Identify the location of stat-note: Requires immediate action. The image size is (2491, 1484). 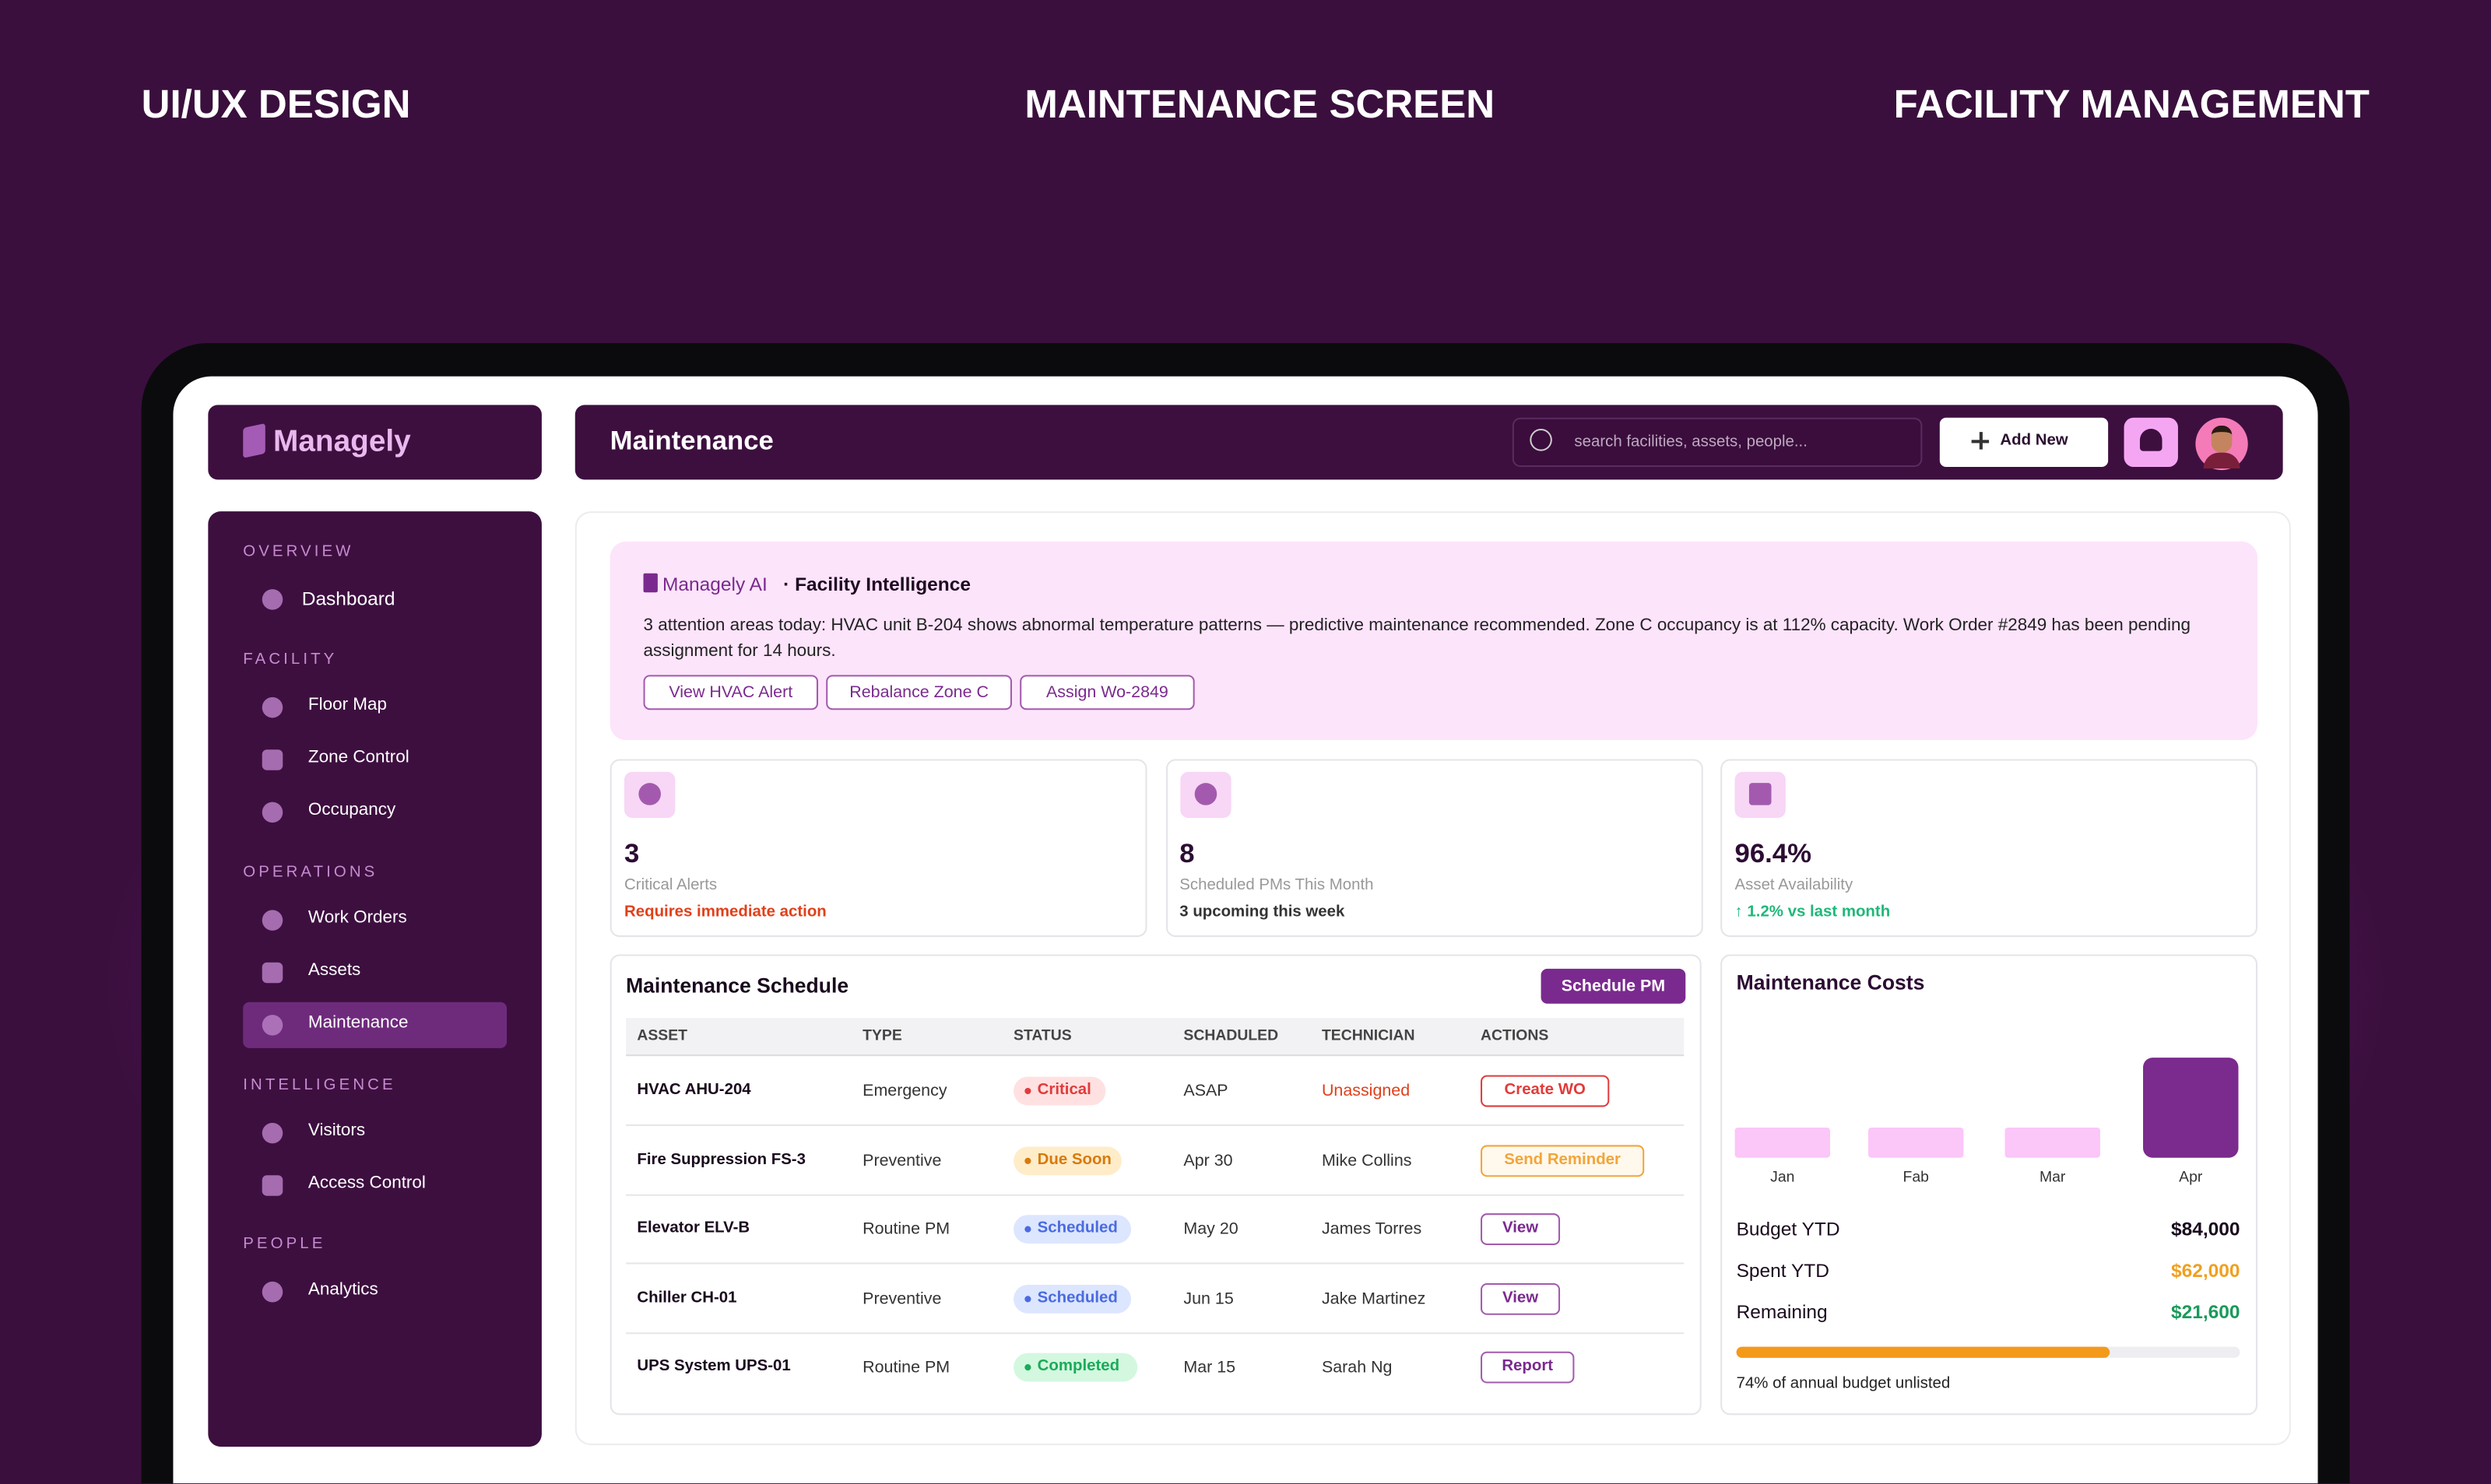
(725, 912).